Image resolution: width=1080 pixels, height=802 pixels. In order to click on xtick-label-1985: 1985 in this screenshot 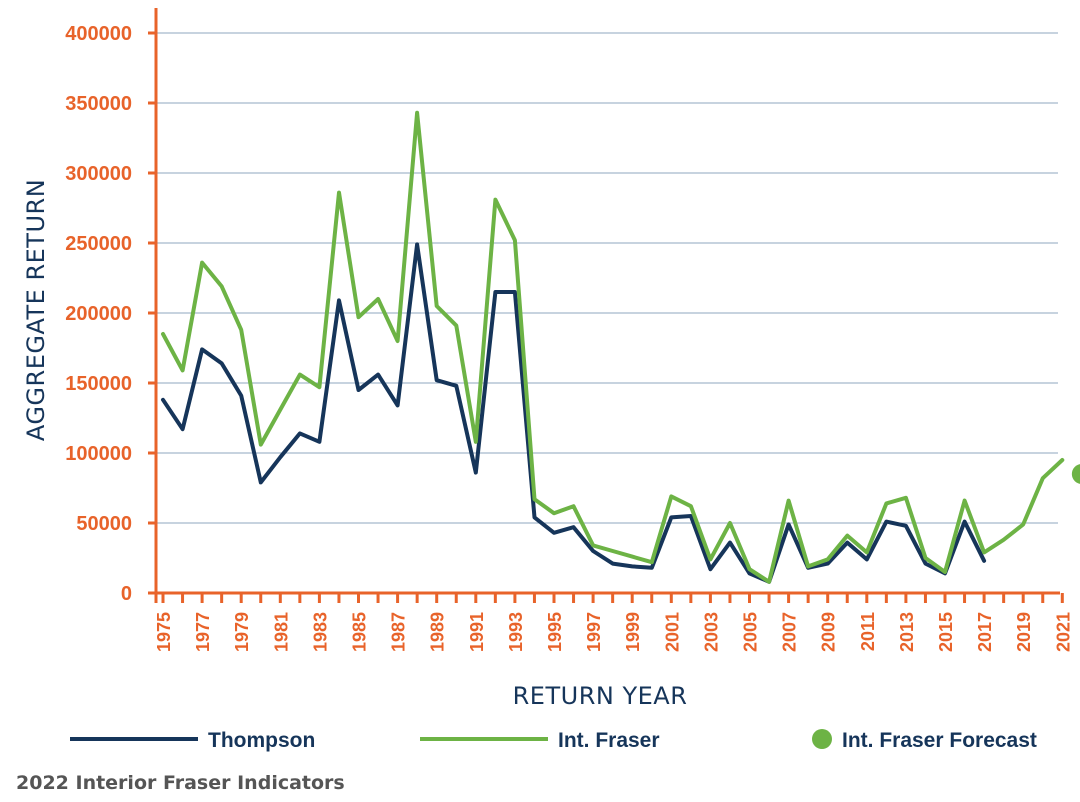, I will do `click(360, 632)`.